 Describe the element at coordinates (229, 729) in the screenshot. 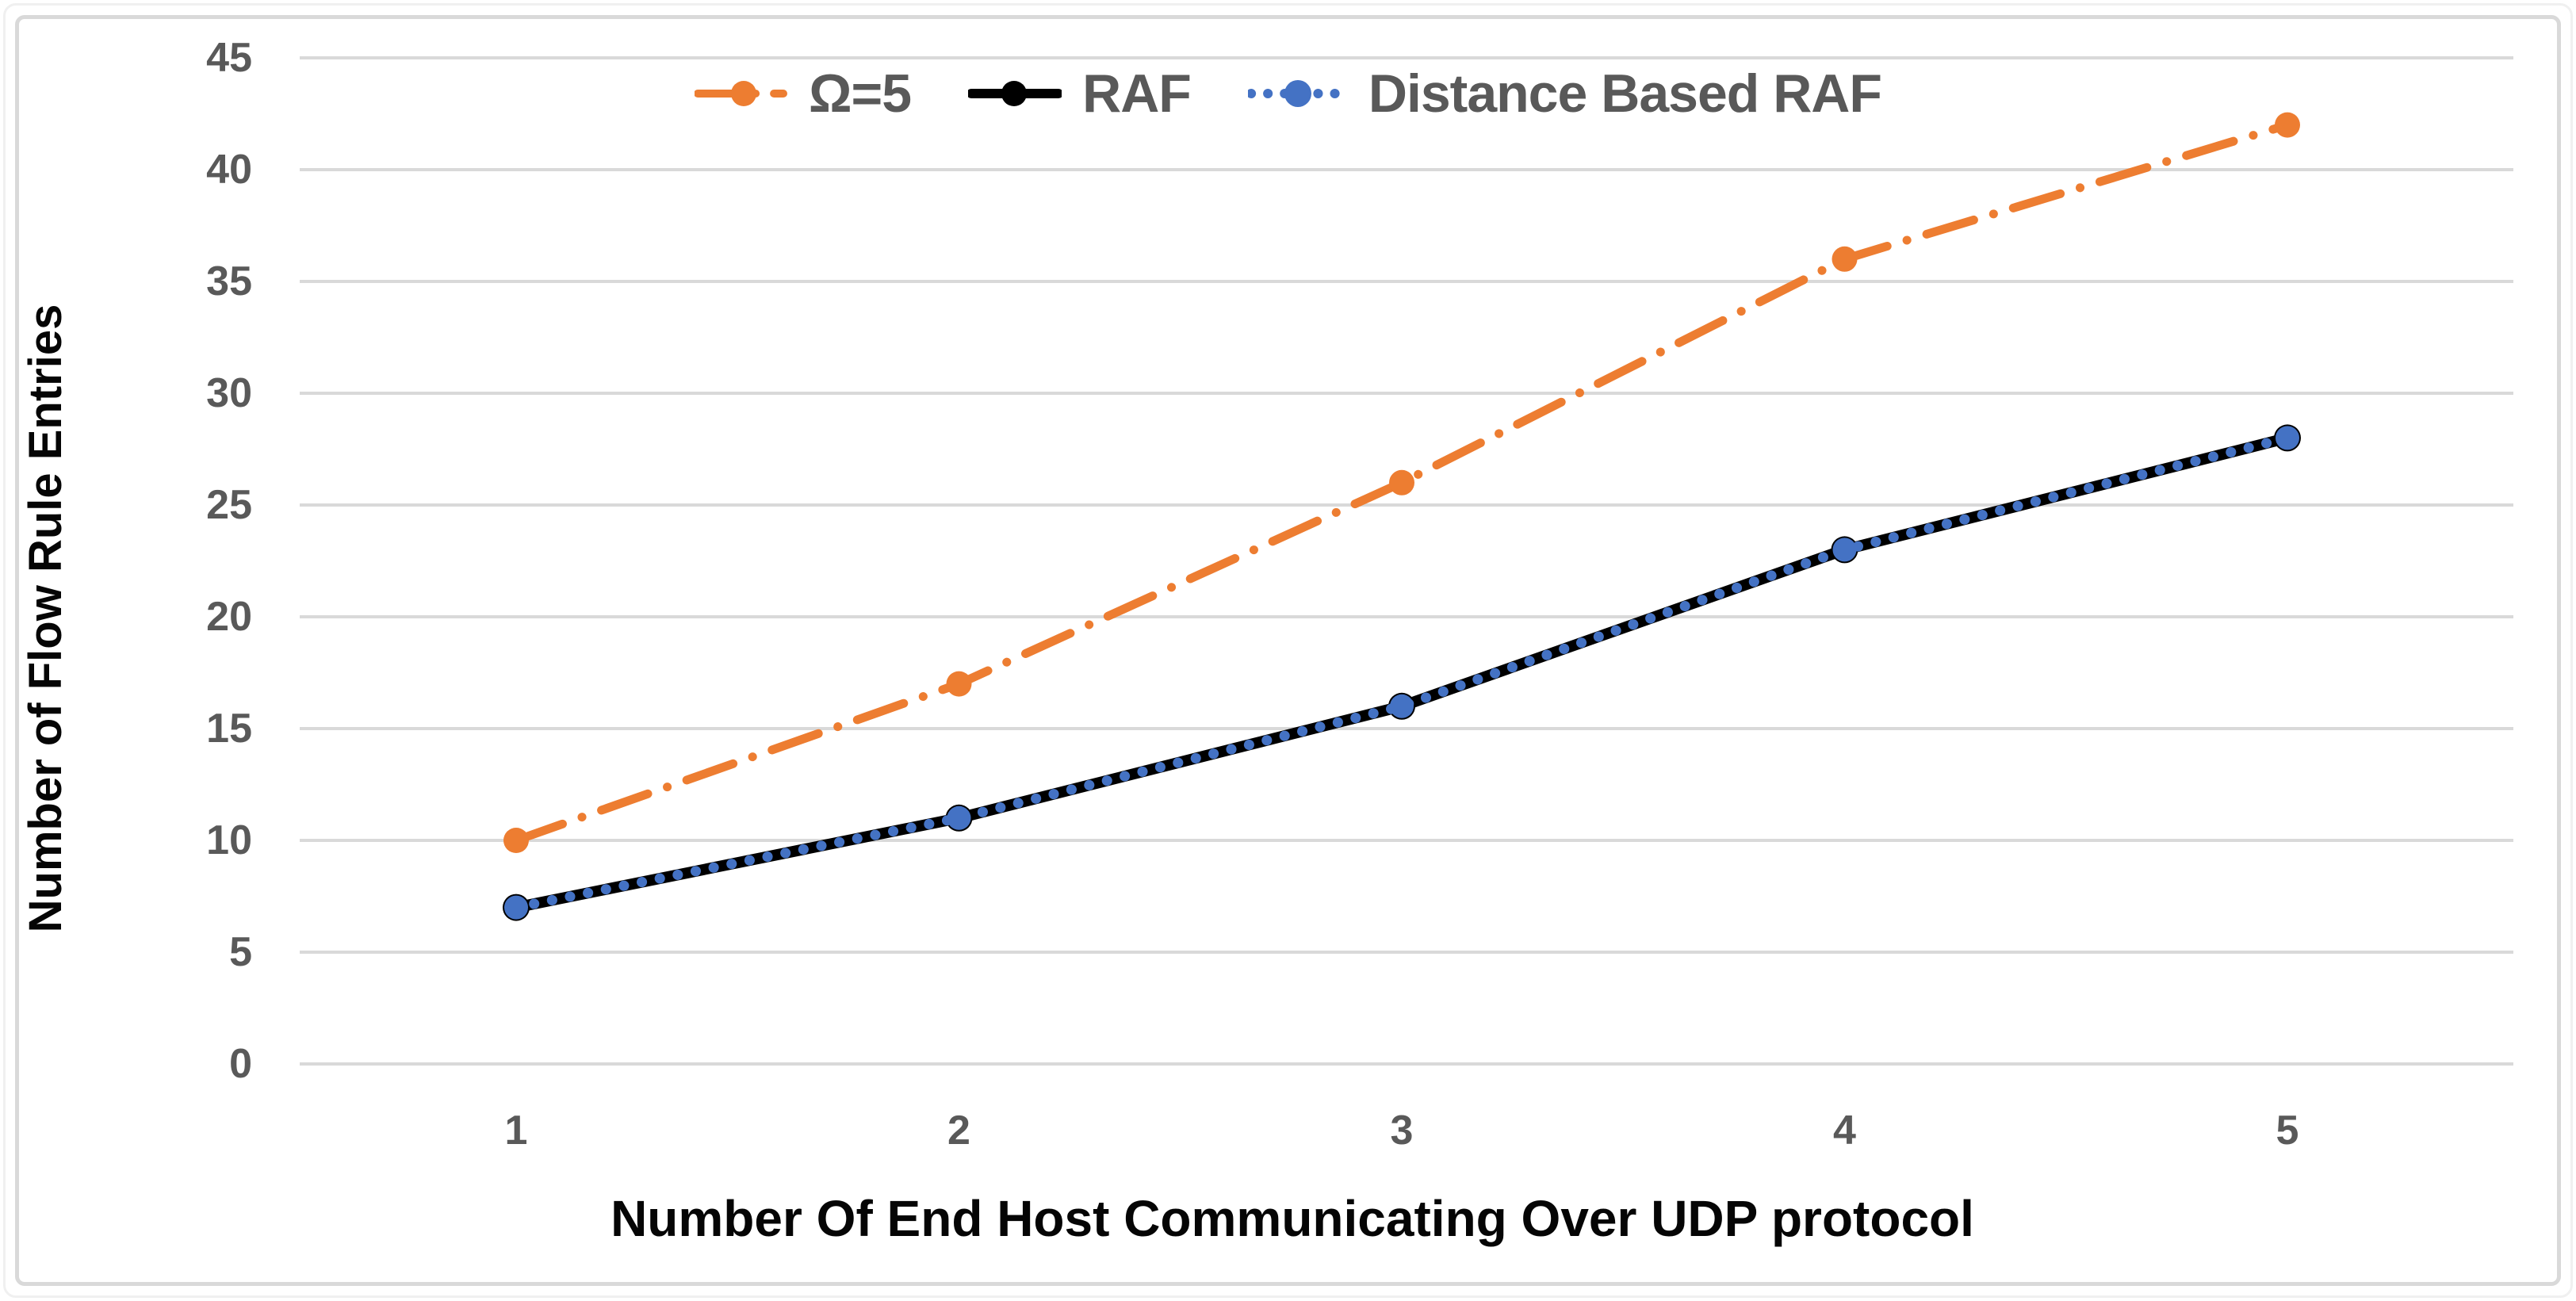

I see `y-tick-label-15: 15` at that location.